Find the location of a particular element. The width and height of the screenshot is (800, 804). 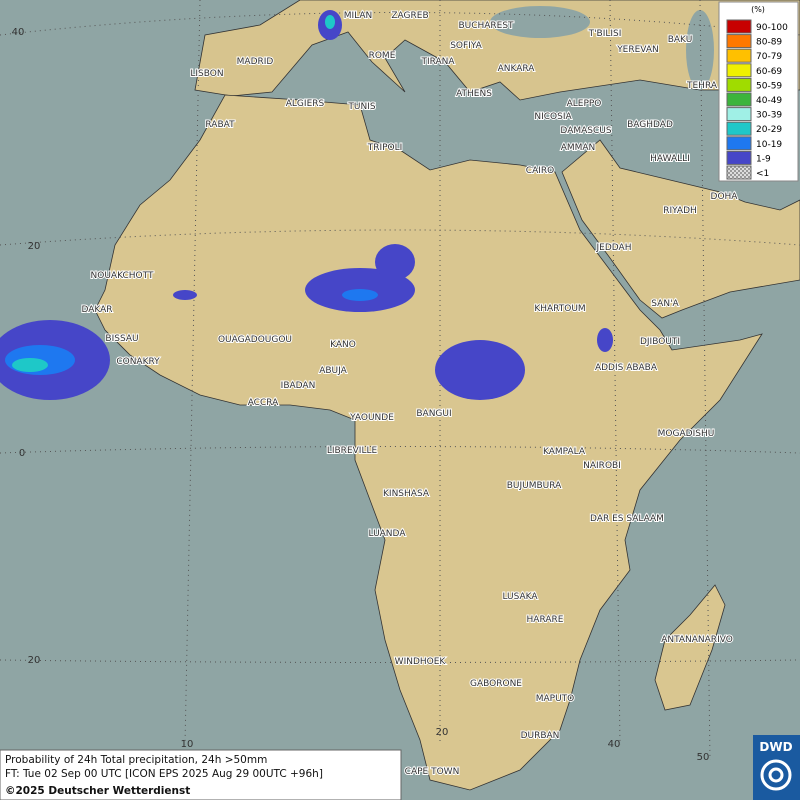

caspian-sea is located at coordinates (700, 50).